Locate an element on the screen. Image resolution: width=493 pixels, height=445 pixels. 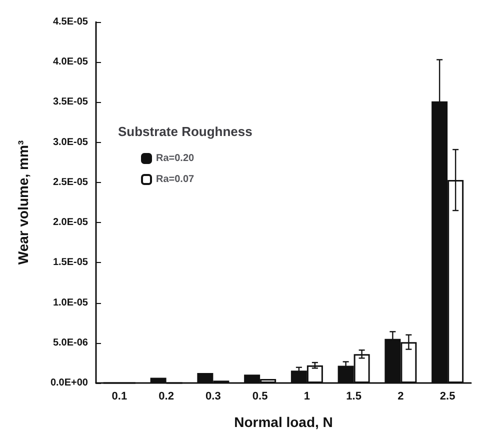
x-tick-label: 2.5 is located at coordinates (448, 396).